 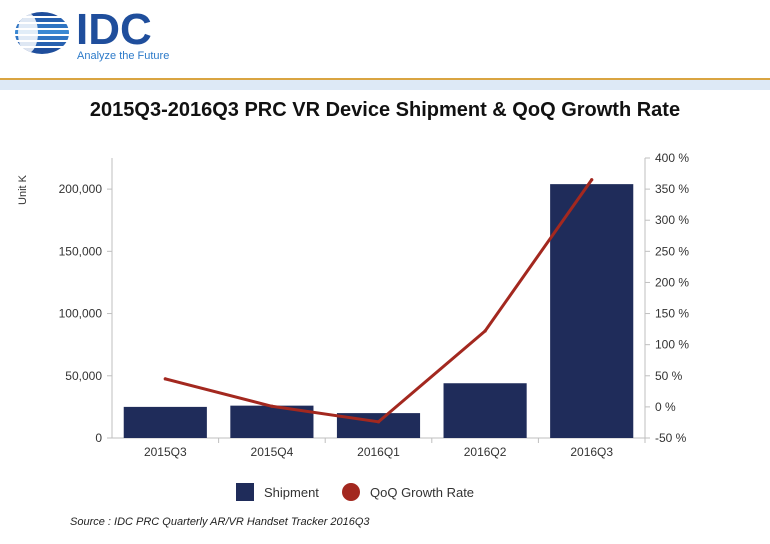 I want to click on y-tick-label-right: 250 %, so click(x=672, y=251).